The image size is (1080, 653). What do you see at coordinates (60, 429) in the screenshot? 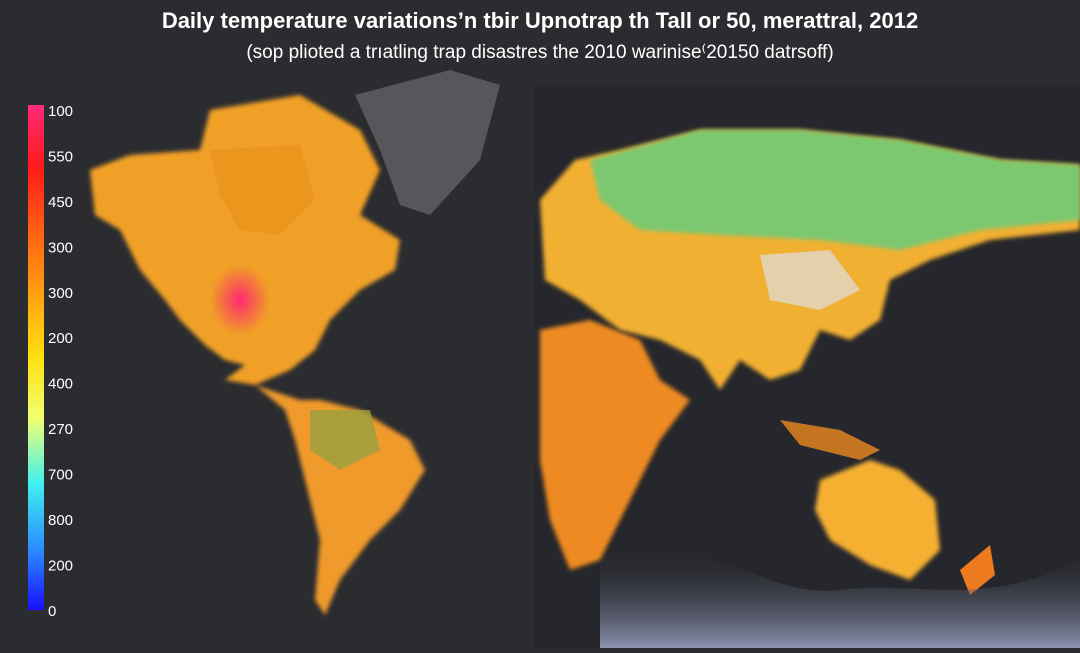
I see `colorbar-label: 270` at bounding box center [60, 429].